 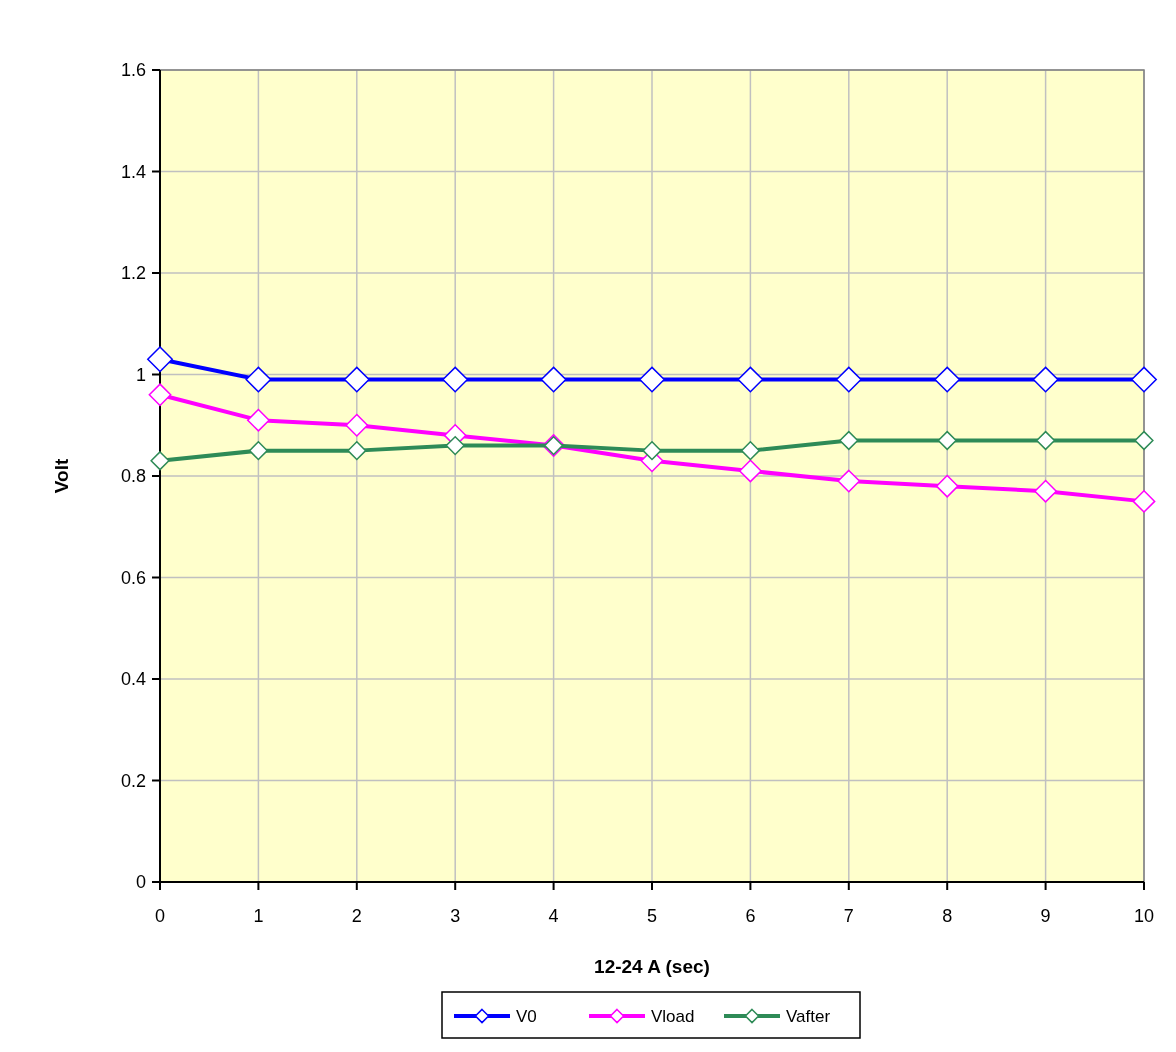 I want to click on y-tick-label: 0.8, so click(x=133, y=476).